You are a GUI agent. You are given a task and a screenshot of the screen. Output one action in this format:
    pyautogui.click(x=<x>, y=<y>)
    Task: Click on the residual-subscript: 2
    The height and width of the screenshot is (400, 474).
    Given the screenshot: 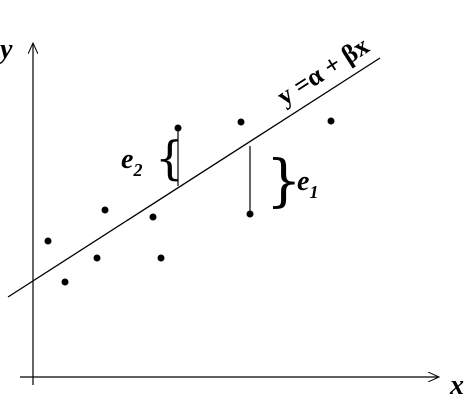 What is the action you would take?
    pyautogui.click(x=137, y=170)
    